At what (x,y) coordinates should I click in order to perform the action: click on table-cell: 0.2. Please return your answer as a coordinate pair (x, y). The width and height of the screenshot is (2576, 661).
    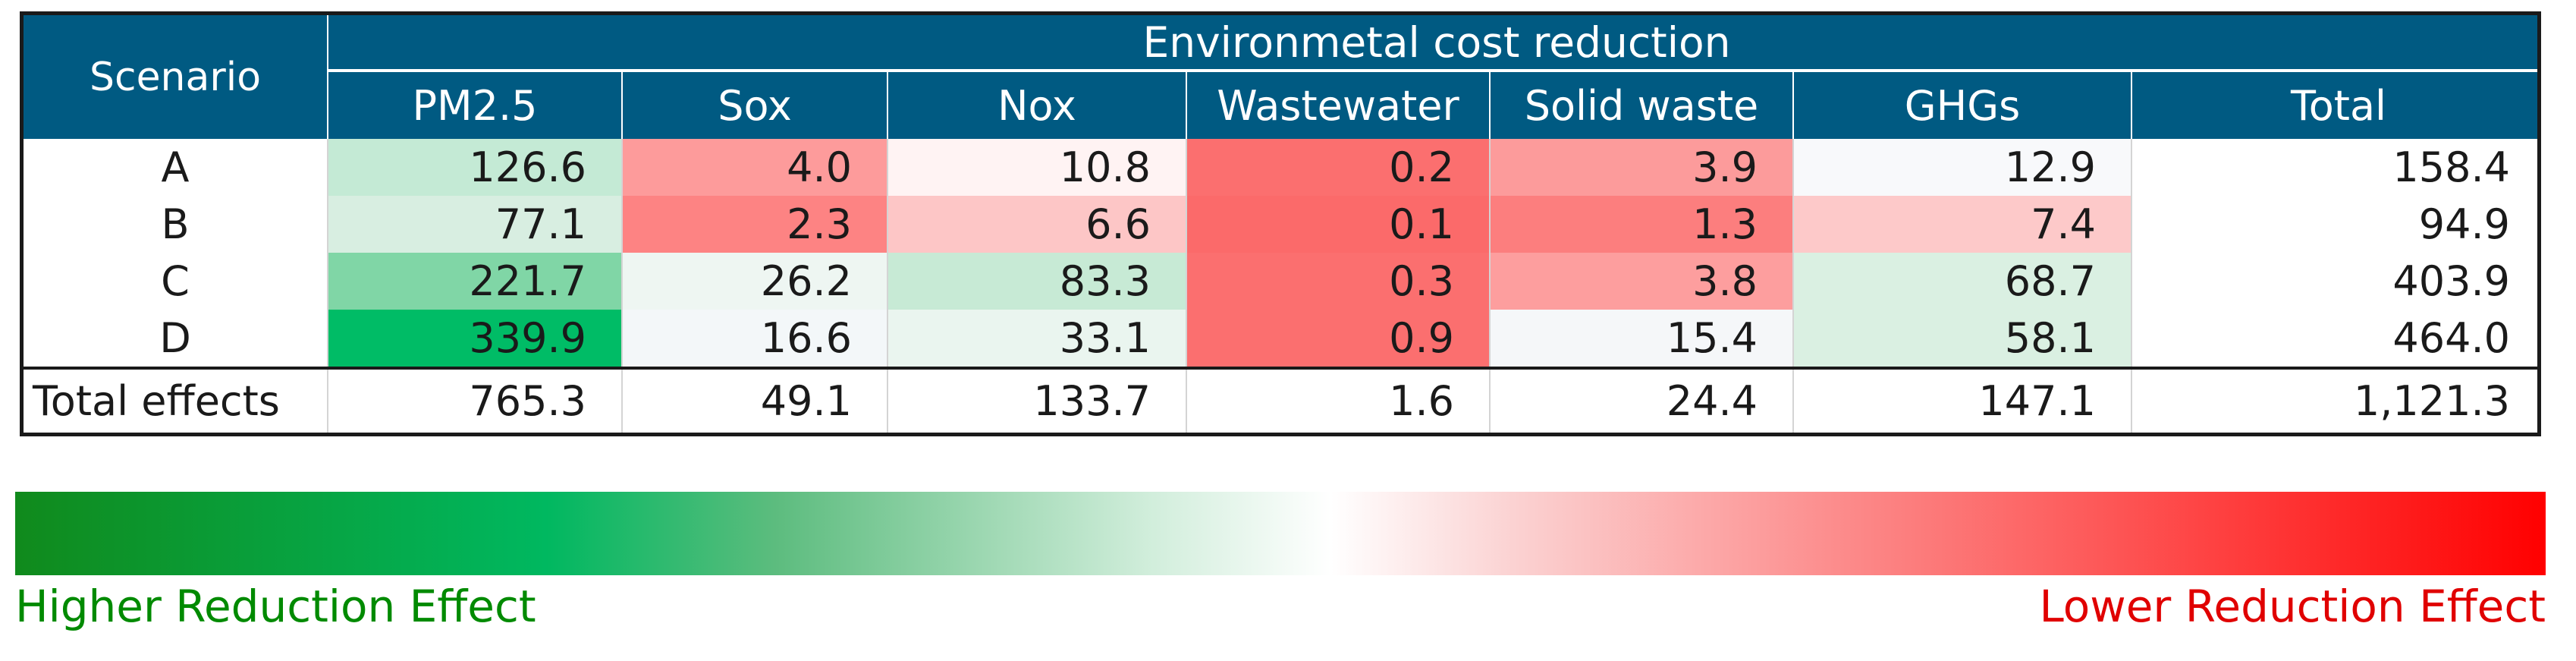
    Looking at the image, I should click on (1338, 167).